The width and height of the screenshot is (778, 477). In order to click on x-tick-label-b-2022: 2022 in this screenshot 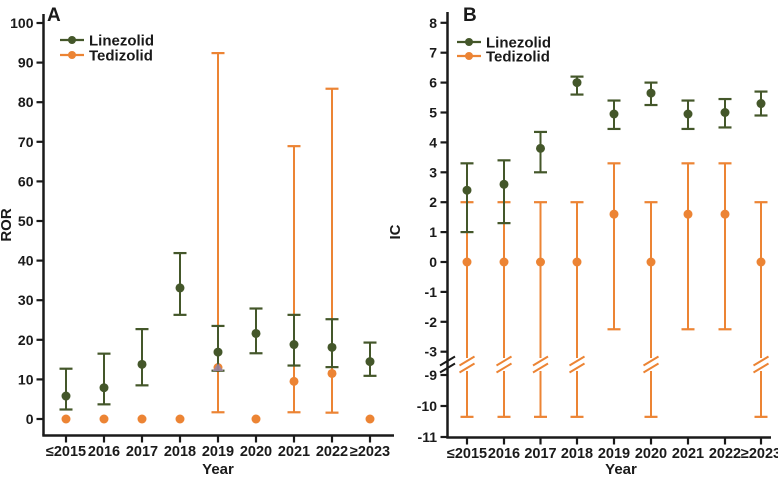, I will do `click(725, 454)`.